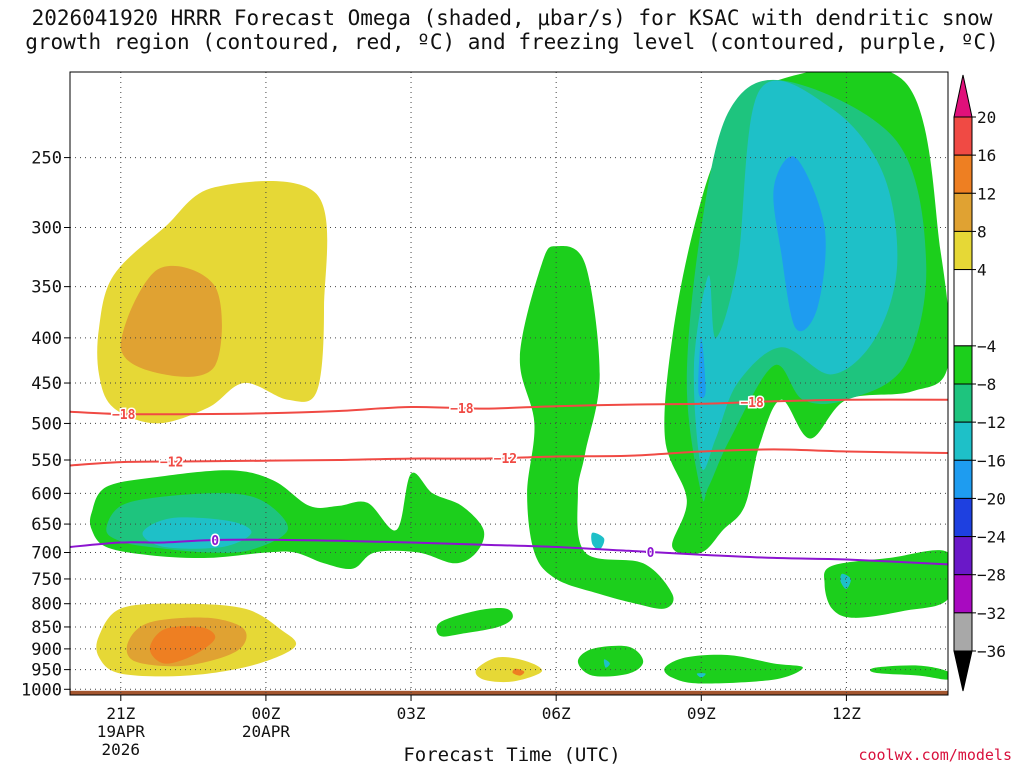  What do you see at coordinates (46, 671) in the screenshot?
I see `y-tick-label-950: 950` at bounding box center [46, 671].